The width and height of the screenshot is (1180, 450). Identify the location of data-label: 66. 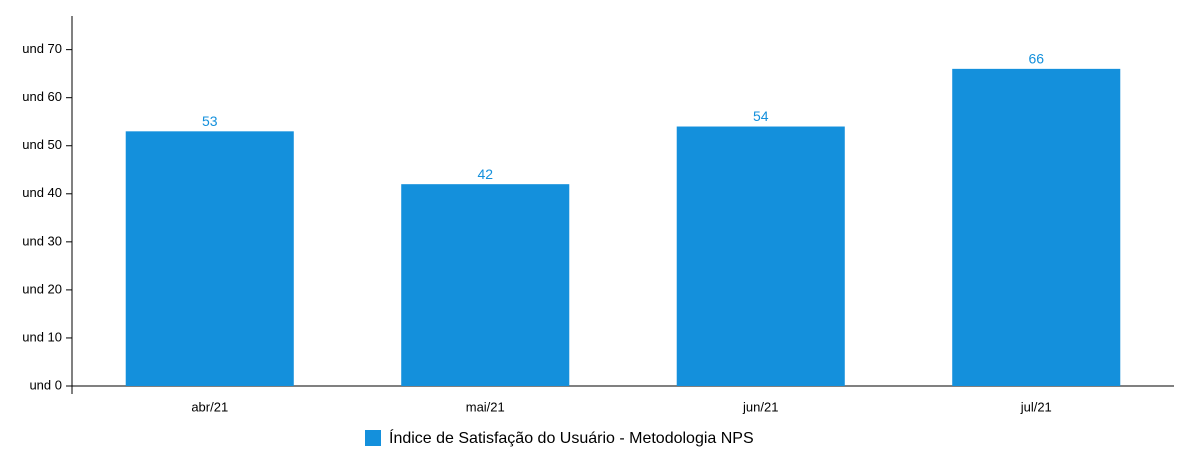
(1036, 59).